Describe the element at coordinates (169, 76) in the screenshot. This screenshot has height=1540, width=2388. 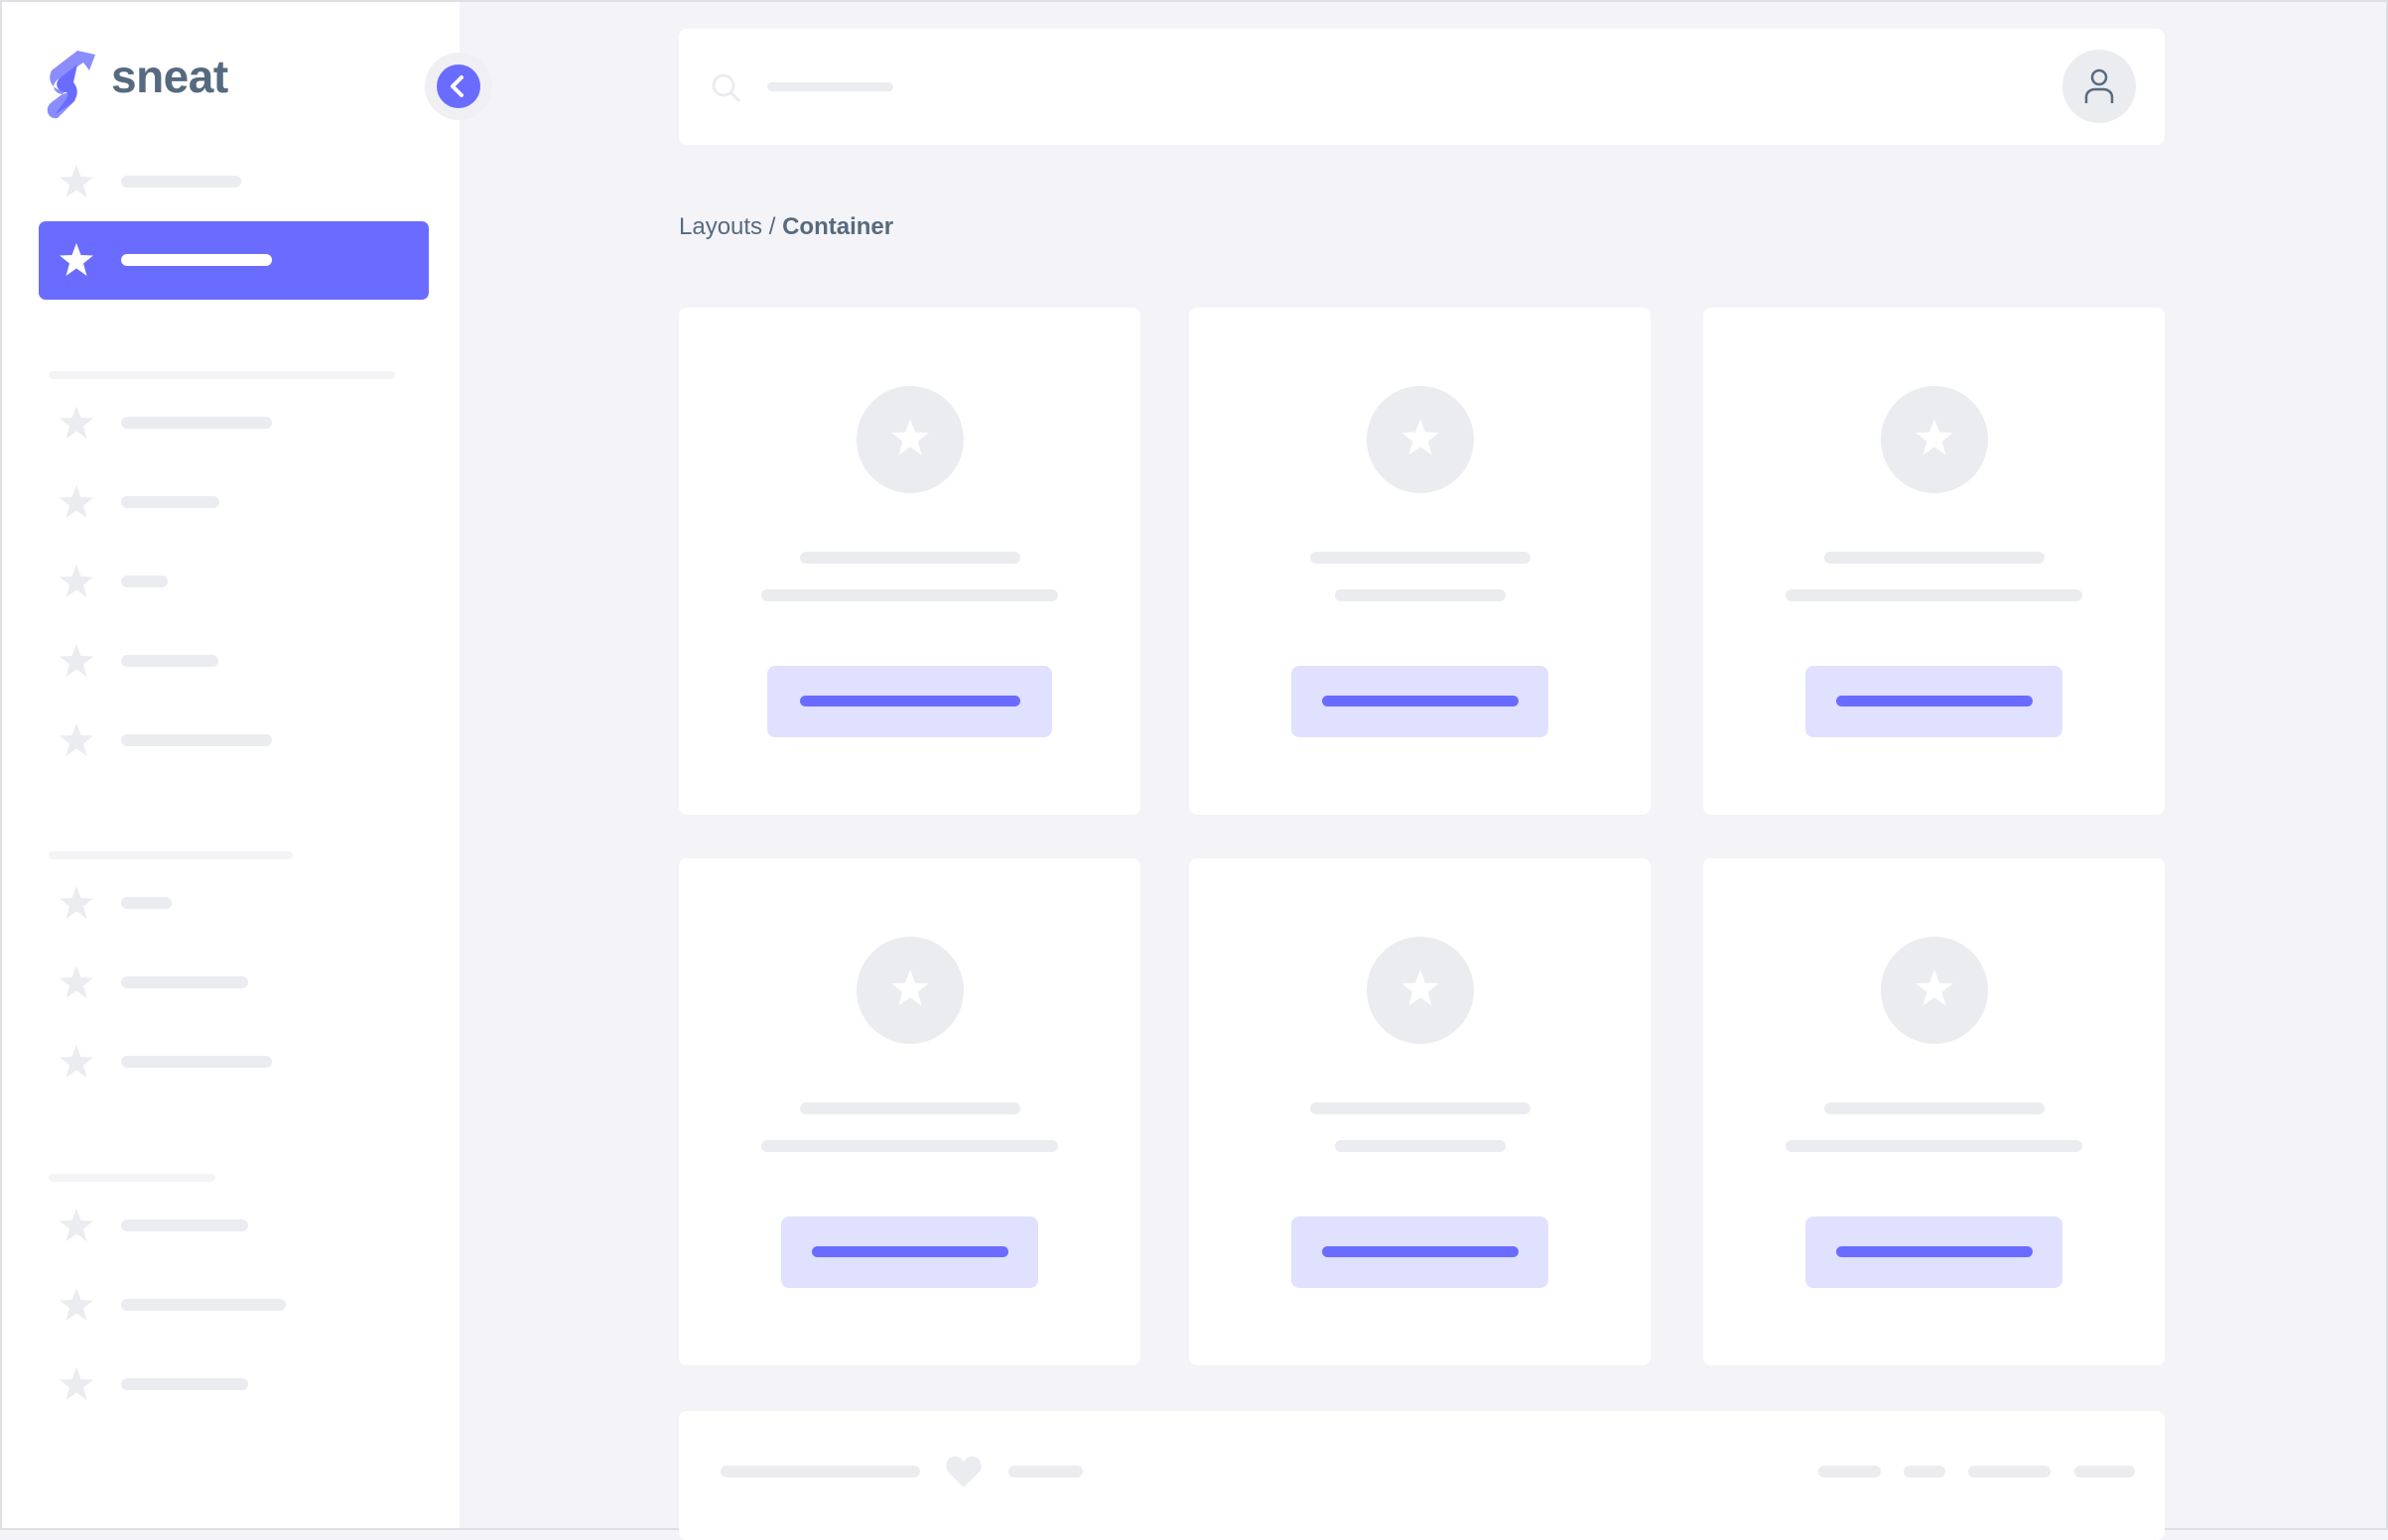
I see `logo-text: sneat` at that location.